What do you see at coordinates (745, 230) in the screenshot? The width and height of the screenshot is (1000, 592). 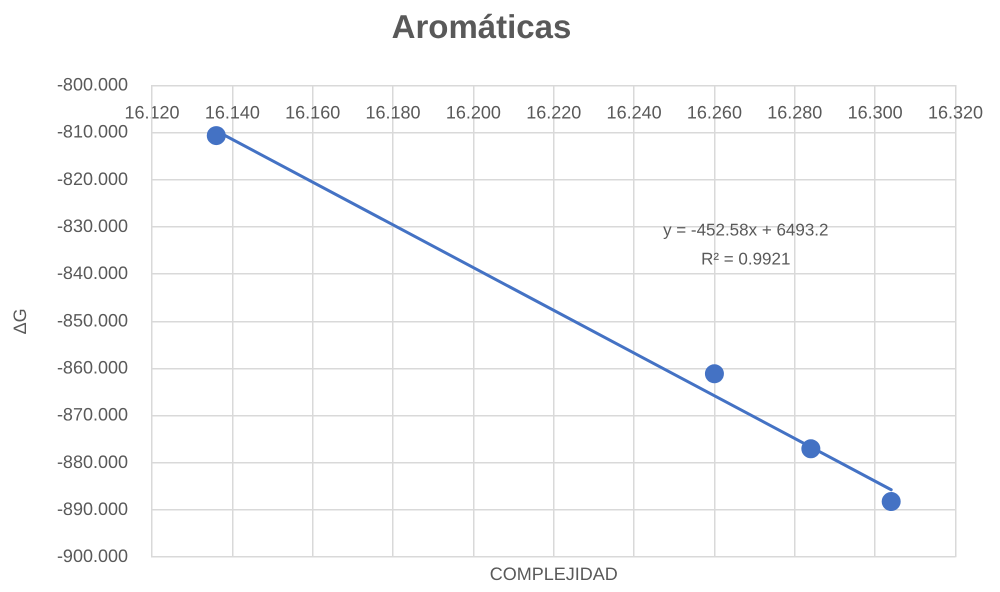 I see `annotation: y = -452.58x + 6493.2` at bounding box center [745, 230].